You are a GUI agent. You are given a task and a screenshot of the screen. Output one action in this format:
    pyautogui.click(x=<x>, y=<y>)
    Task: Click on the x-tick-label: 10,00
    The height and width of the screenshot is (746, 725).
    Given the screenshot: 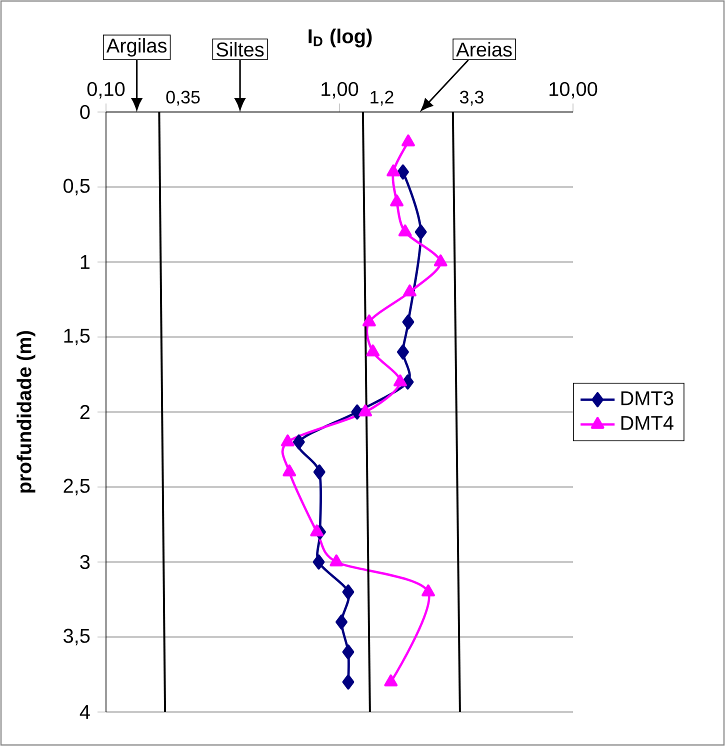 What is the action you would take?
    pyautogui.click(x=574, y=90)
    